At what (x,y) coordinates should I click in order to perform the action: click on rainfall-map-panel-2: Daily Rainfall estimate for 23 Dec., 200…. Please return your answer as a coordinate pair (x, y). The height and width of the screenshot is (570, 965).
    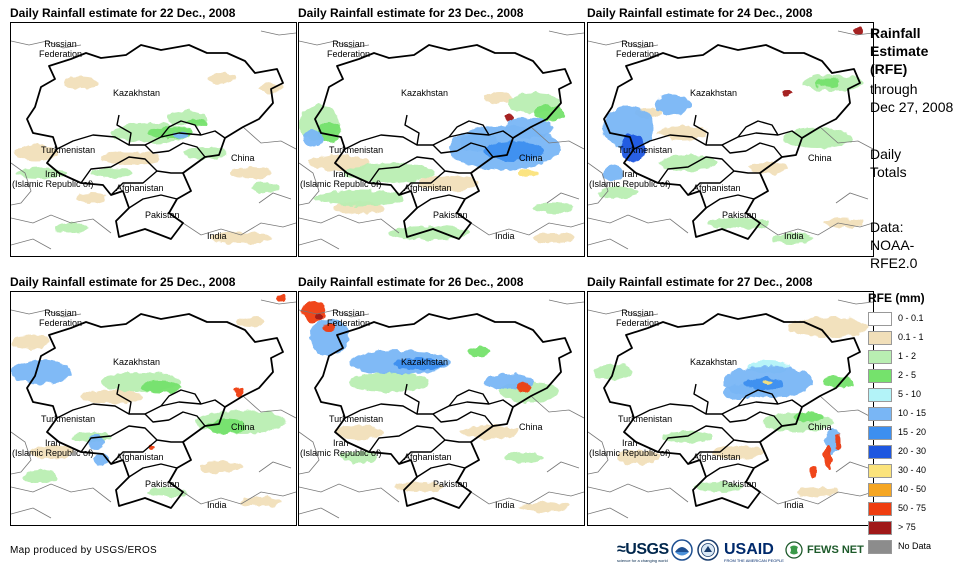
    Looking at the image, I should click on (441, 132).